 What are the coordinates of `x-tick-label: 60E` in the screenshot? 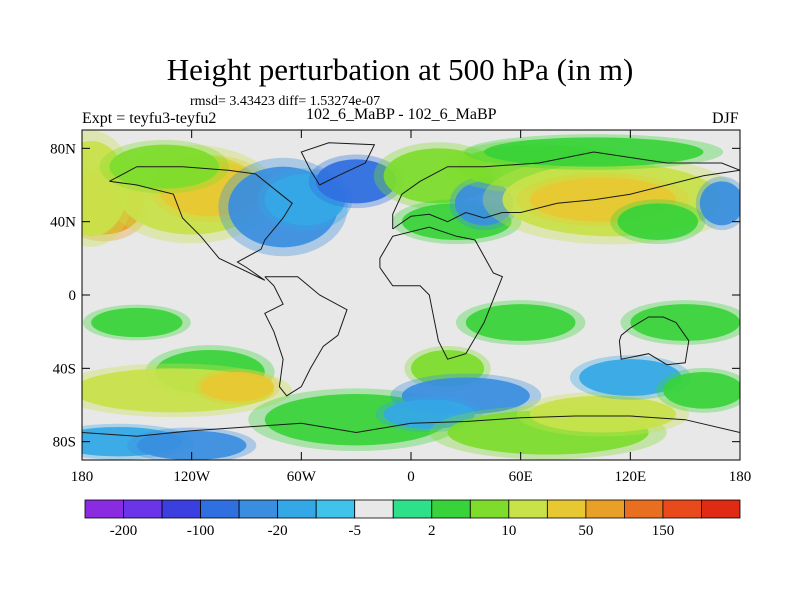 It's located at (521, 477).